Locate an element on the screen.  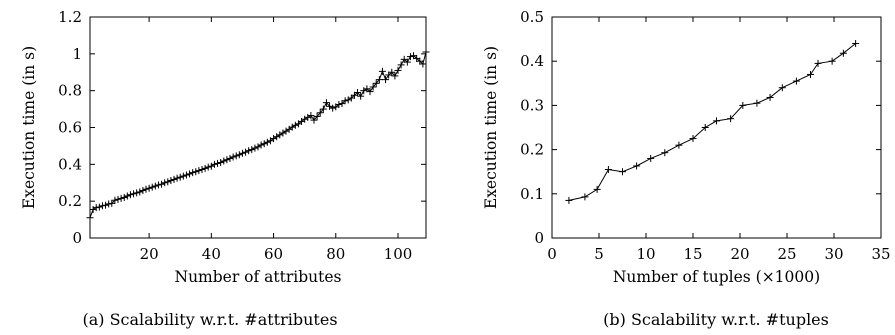
x-tick-label: 25 is located at coordinates (786, 254).